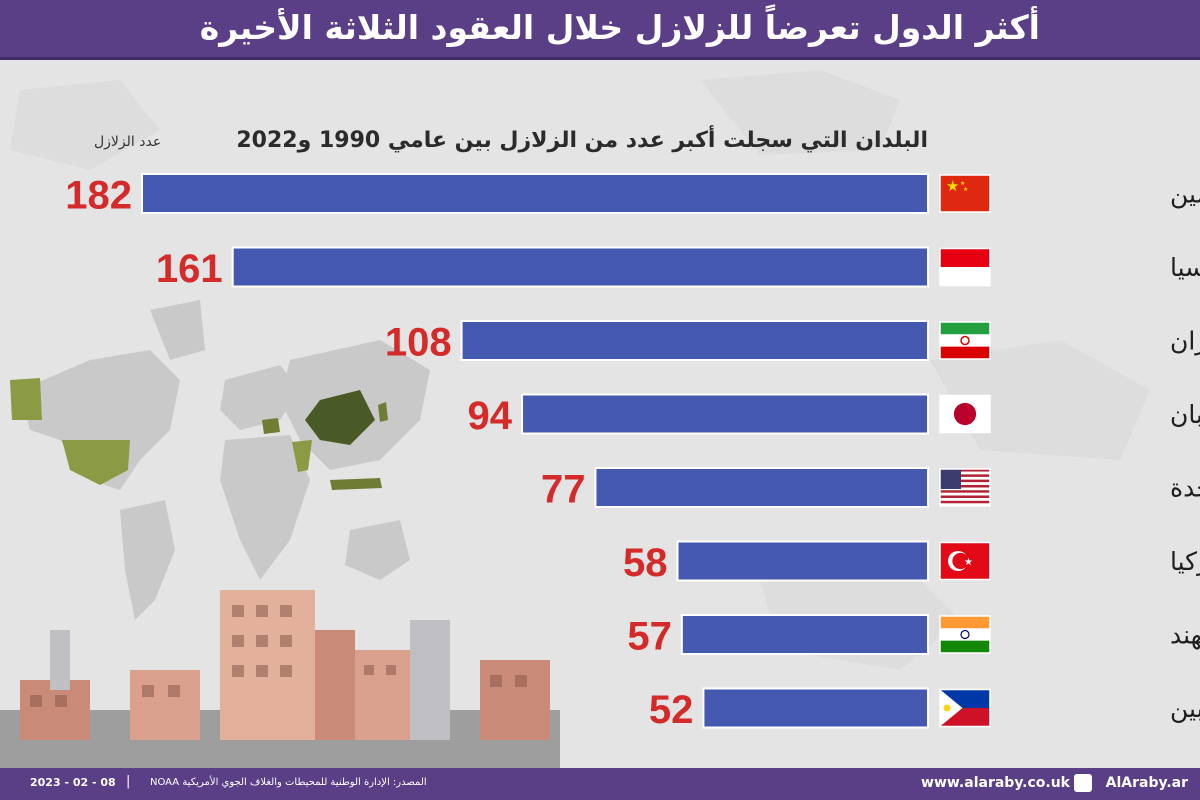 Image resolution: width=1200 pixels, height=800 pixels. What do you see at coordinates (302, 456) in the screenshot?
I see `india-map-highlight` at bounding box center [302, 456].